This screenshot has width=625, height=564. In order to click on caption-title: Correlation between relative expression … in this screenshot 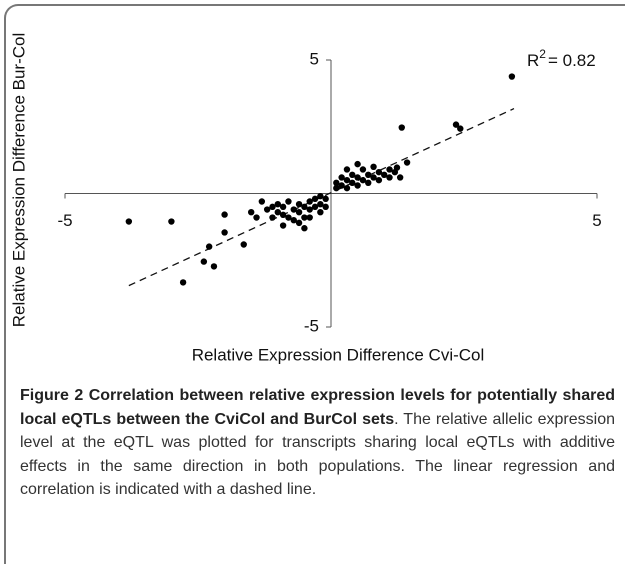, I will do `click(318, 407)`.